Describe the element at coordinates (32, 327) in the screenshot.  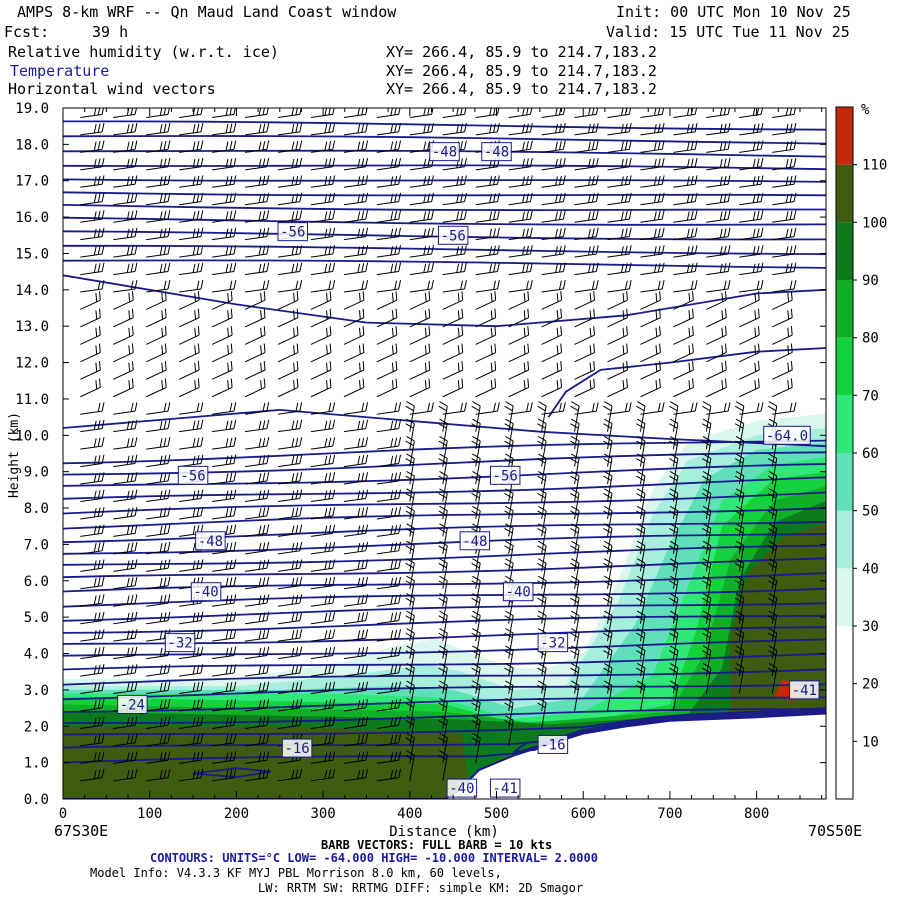
I see `y-tick-label: 13.0` at that location.